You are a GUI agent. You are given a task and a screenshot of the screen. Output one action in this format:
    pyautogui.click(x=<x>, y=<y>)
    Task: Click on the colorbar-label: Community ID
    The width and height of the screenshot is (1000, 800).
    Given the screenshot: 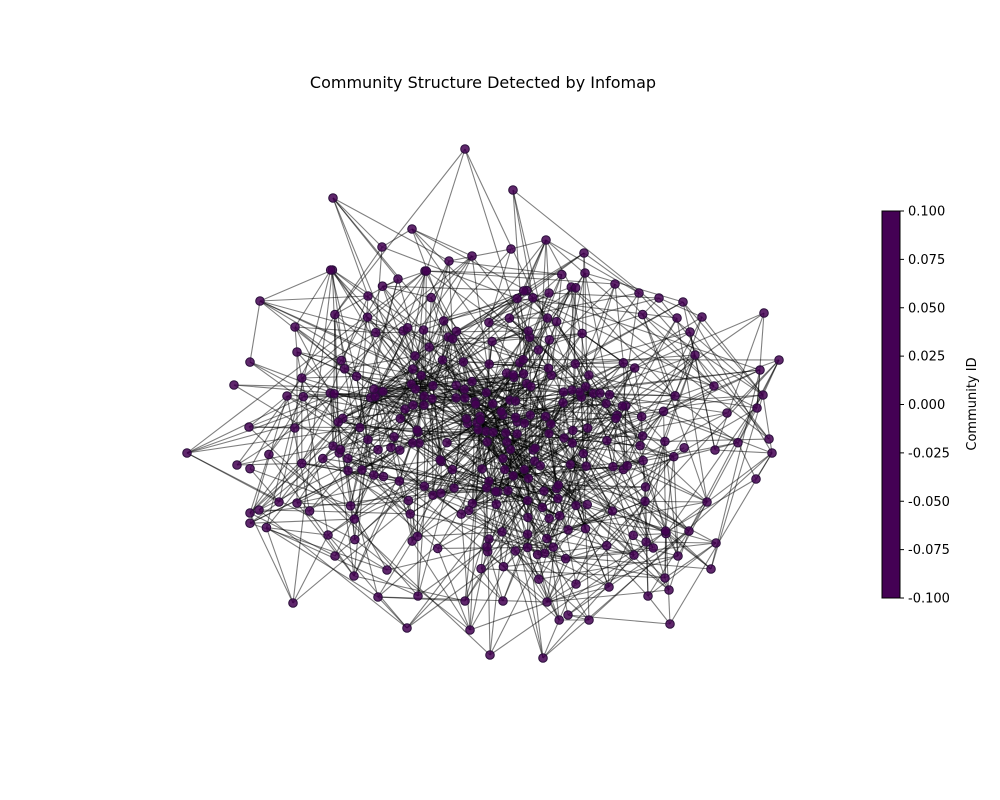 What is the action you would take?
    pyautogui.click(x=972, y=403)
    